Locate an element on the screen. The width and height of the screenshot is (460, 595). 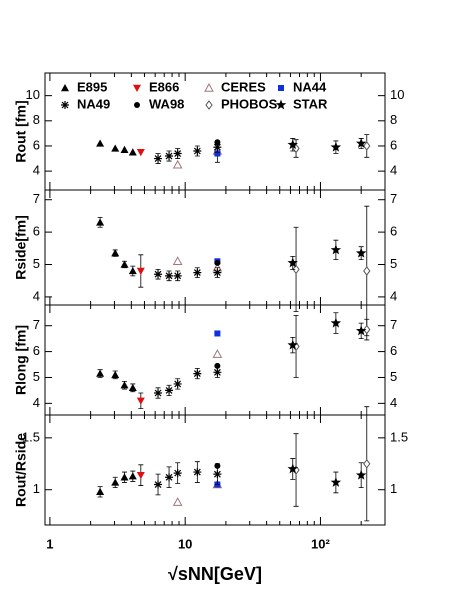
legend-label: PHOBOS is located at coordinates (249, 103).